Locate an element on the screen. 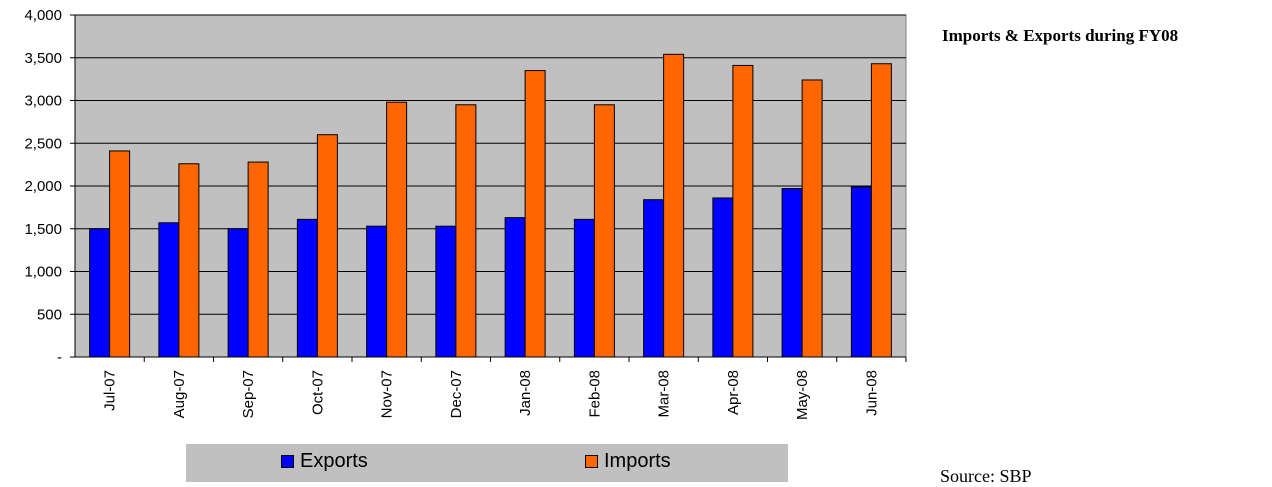  x-tick-label: Oct-07 is located at coordinates (317, 392).